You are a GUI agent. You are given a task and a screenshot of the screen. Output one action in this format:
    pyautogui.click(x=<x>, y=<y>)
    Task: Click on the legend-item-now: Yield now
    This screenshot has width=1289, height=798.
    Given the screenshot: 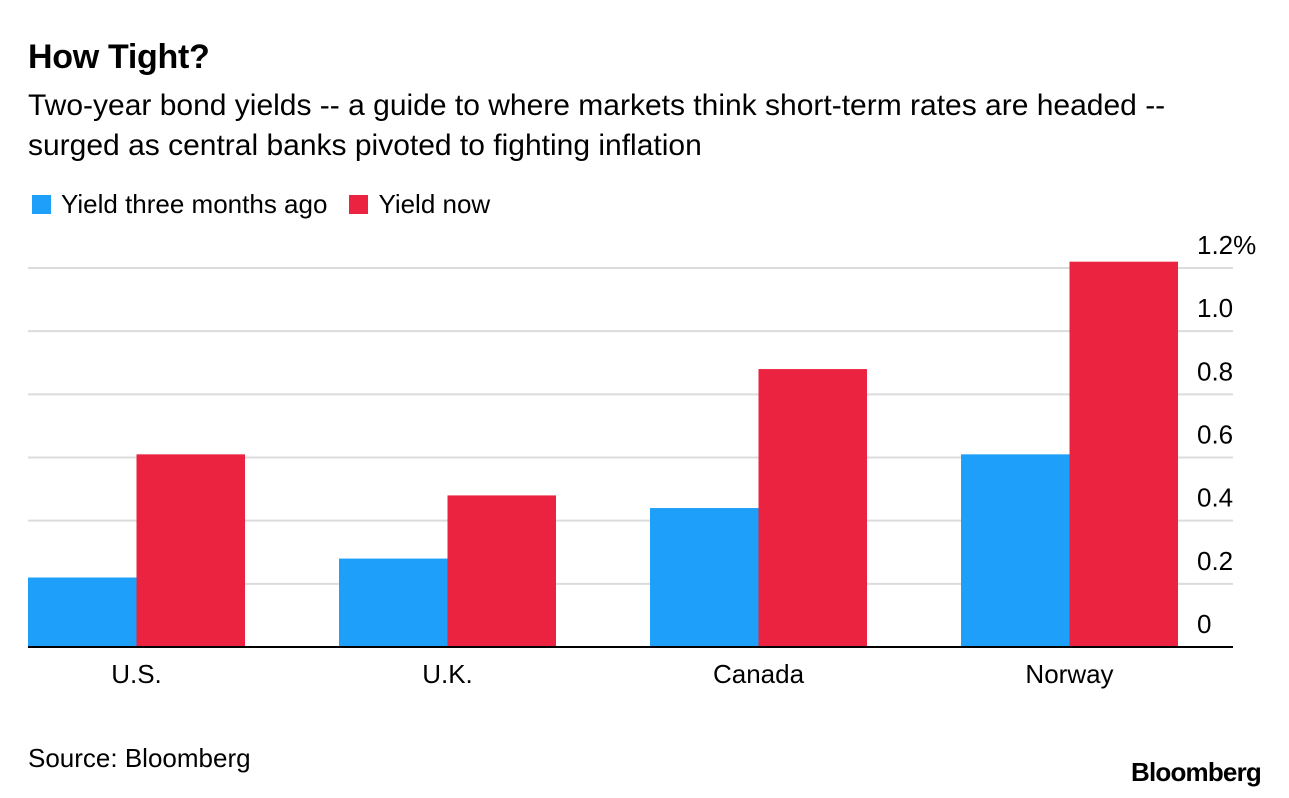 What is the action you would take?
    pyautogui.click(x=419, y=204)
    